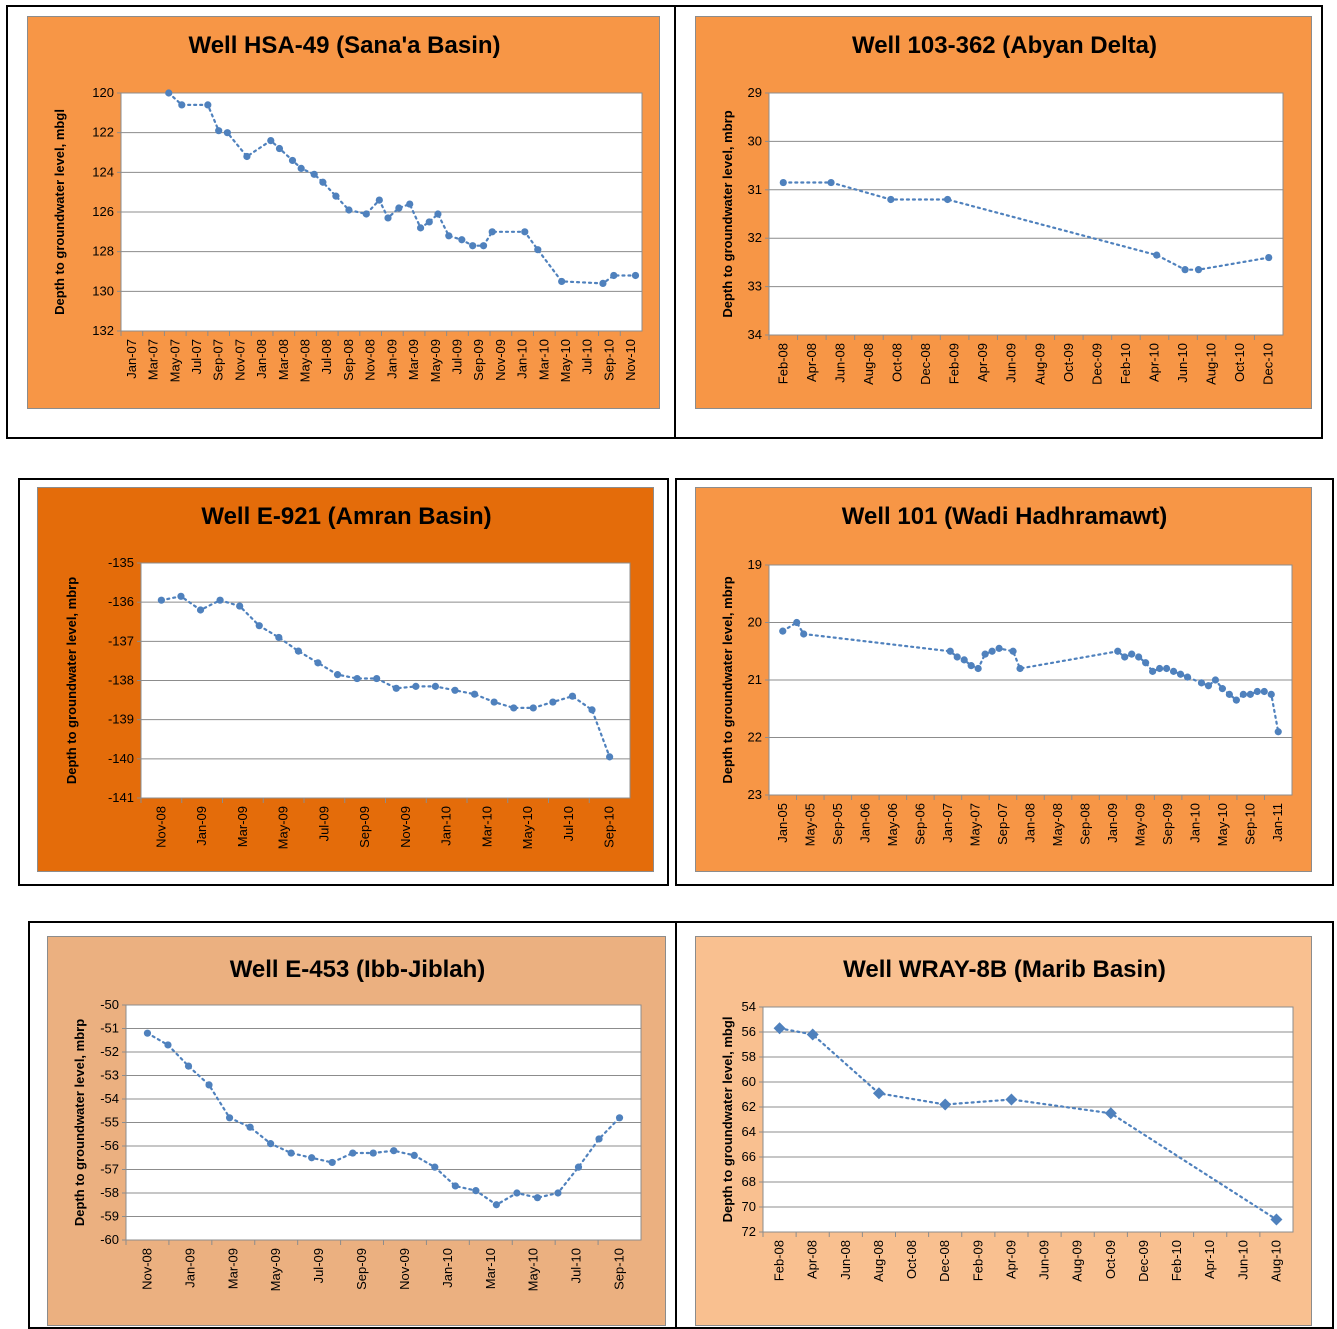 The image size is (1337, 1329). I want to click on y-tick-label: -138, so click(121, 680).